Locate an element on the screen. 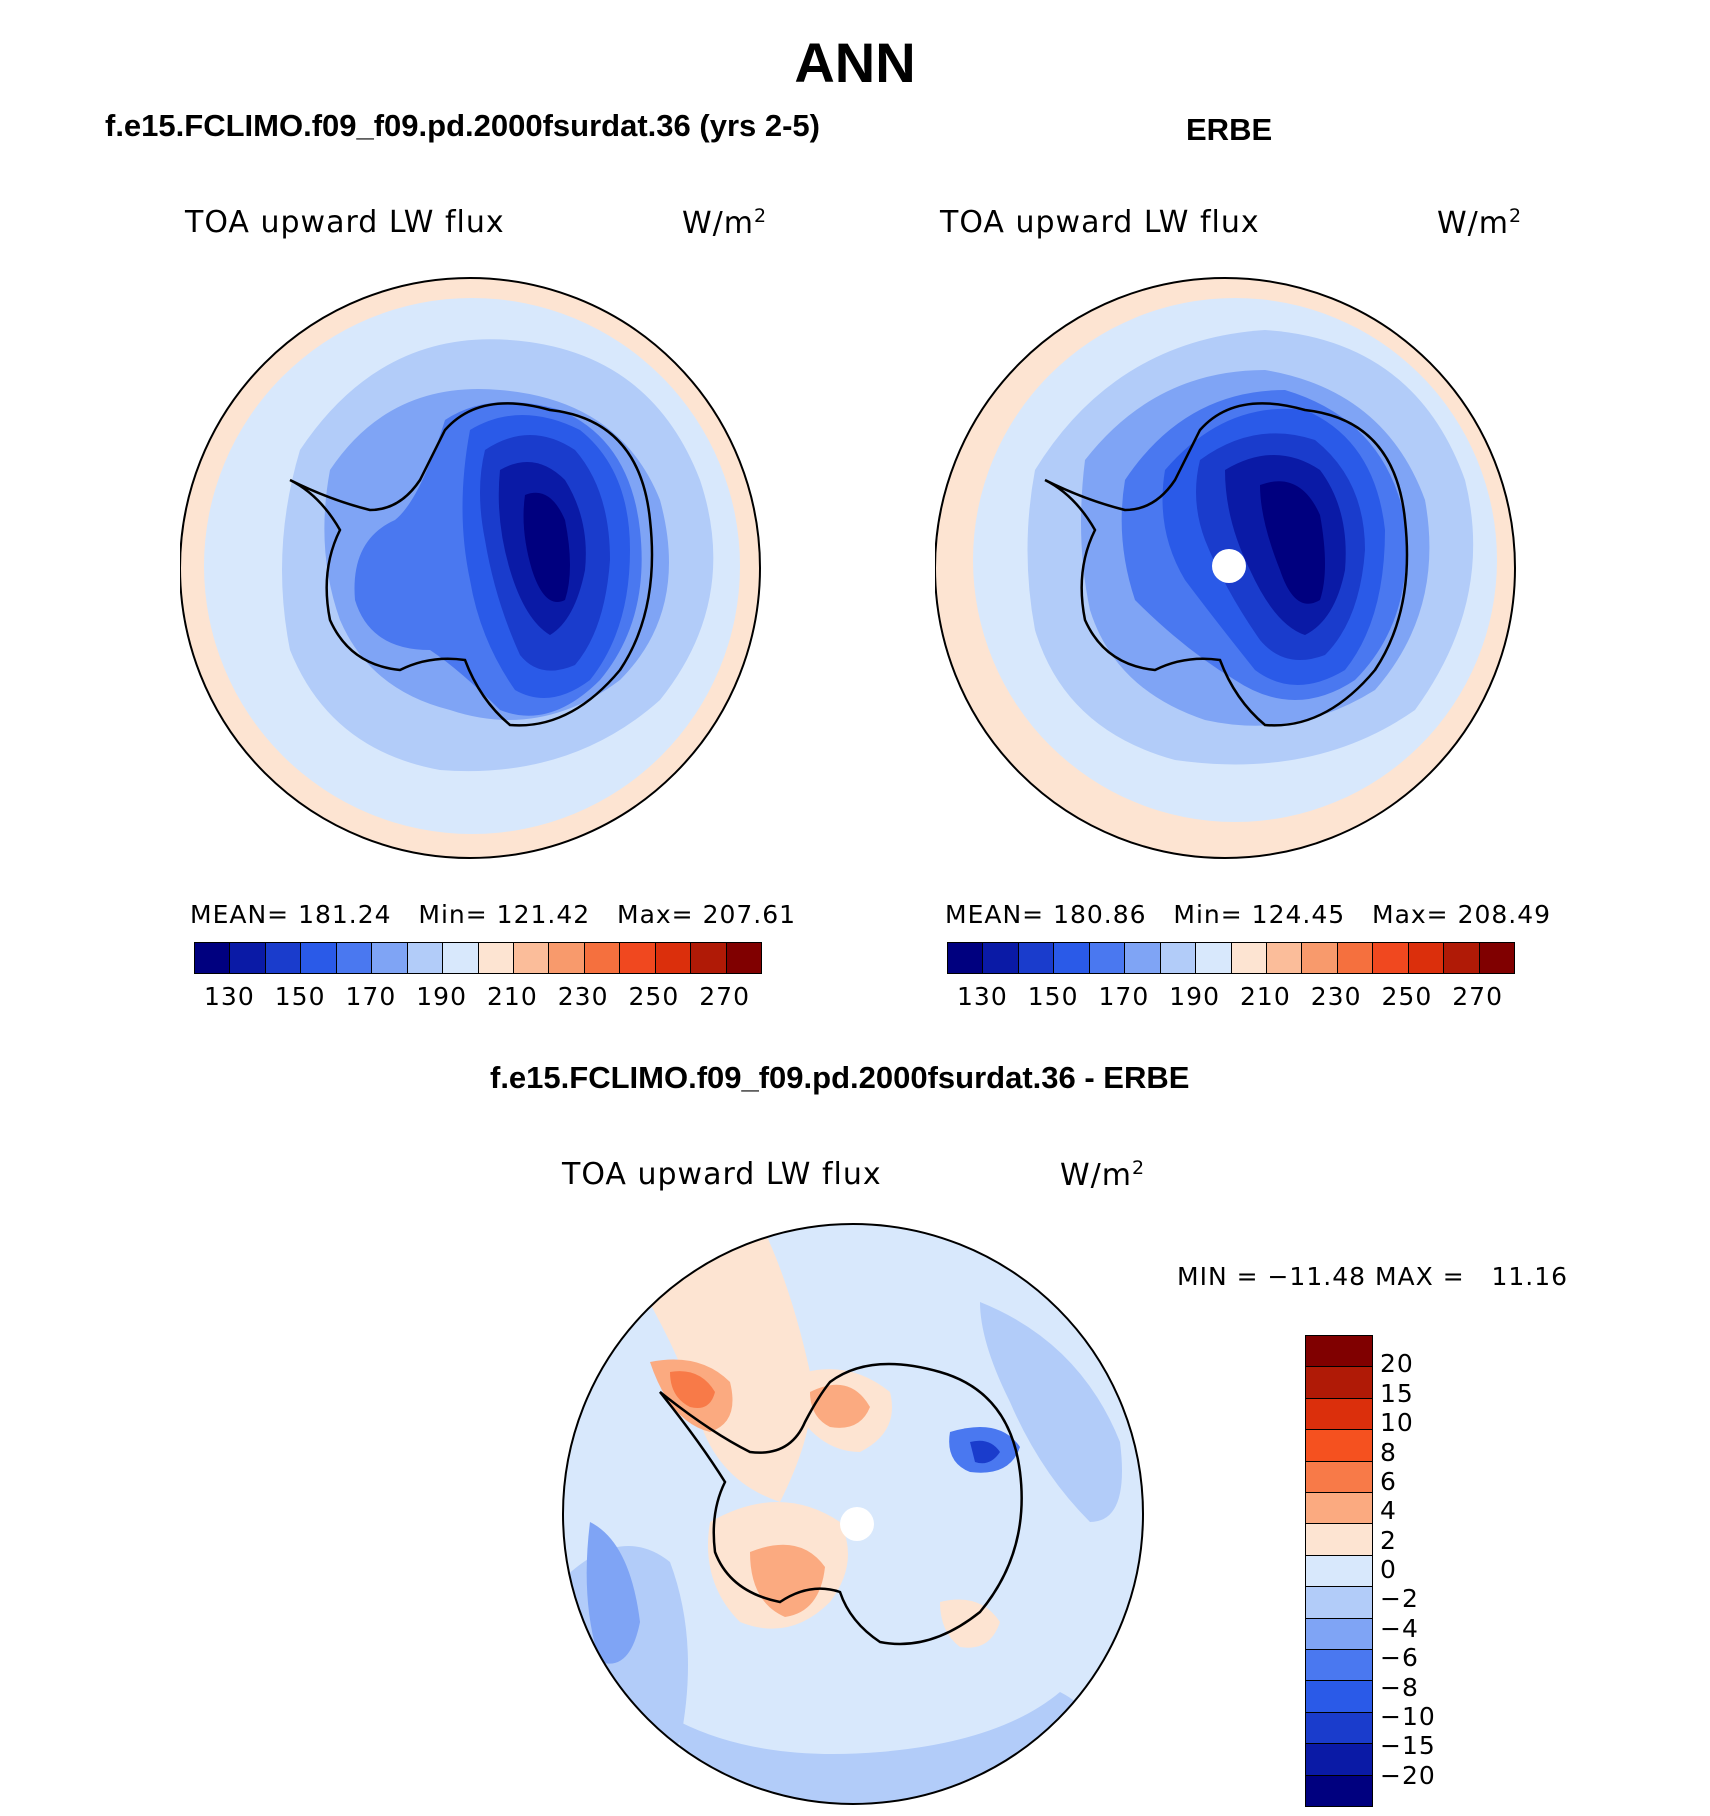 Image resolution: width=1710 pixels, height=1816 pixels. panel1-stats: MEAN= 181.24 Min= 121.42 Max= 207.61 is located at coordinates (493, 914).